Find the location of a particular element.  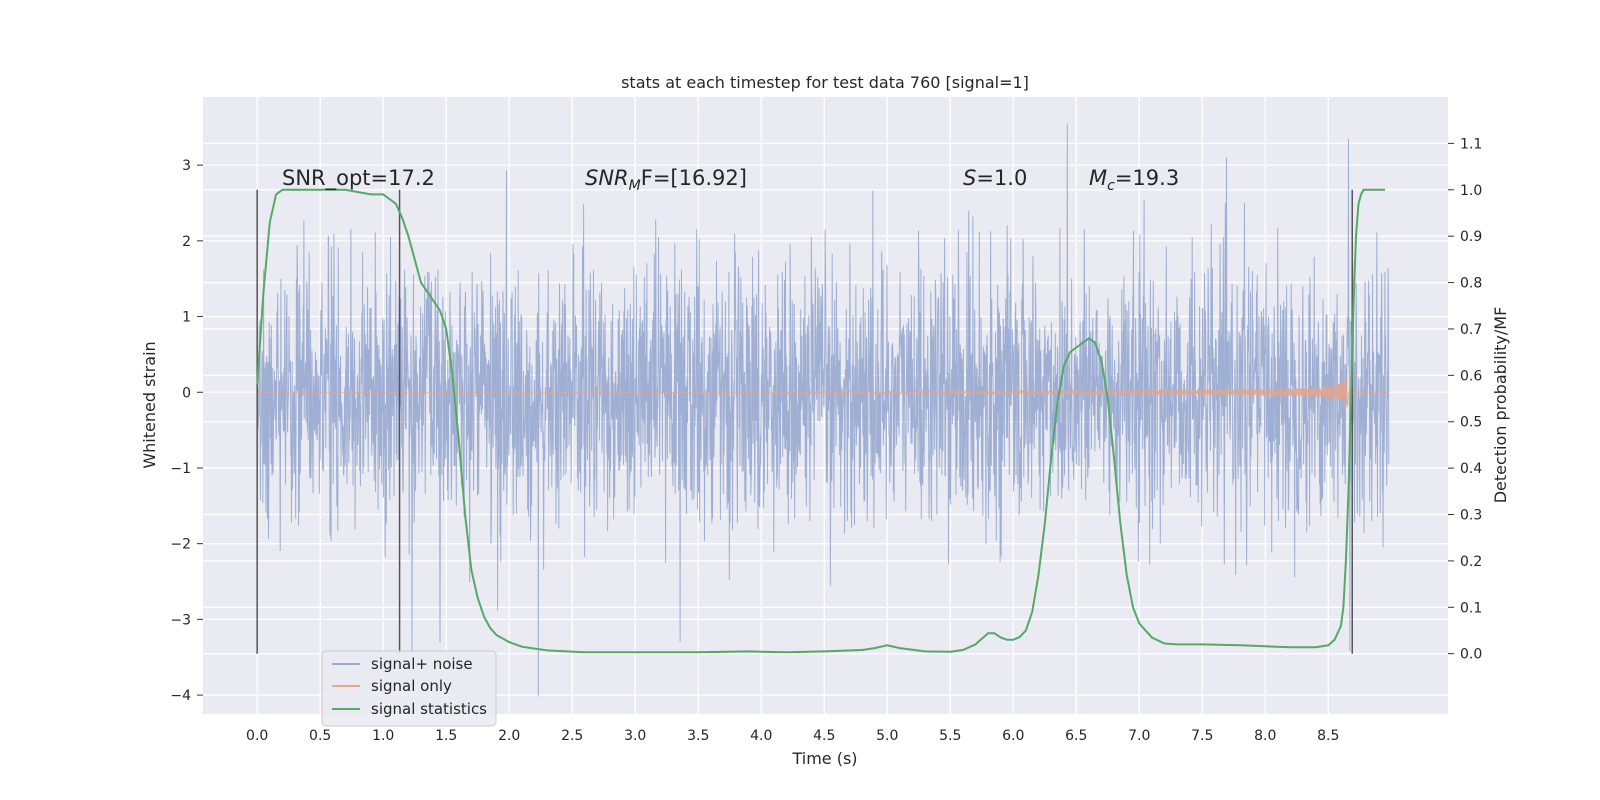

x-tick-label-2: 1.0 is located at coordinates (383, 736).